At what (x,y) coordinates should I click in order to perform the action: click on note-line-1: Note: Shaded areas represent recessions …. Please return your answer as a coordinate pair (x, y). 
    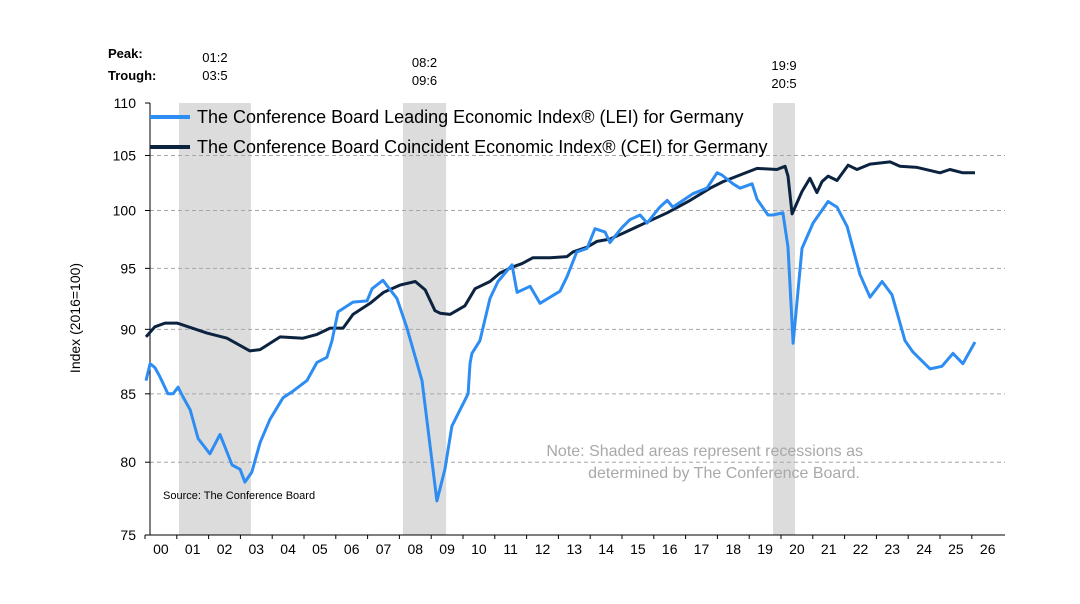
    Looking at the image, I should click on (704, 451).